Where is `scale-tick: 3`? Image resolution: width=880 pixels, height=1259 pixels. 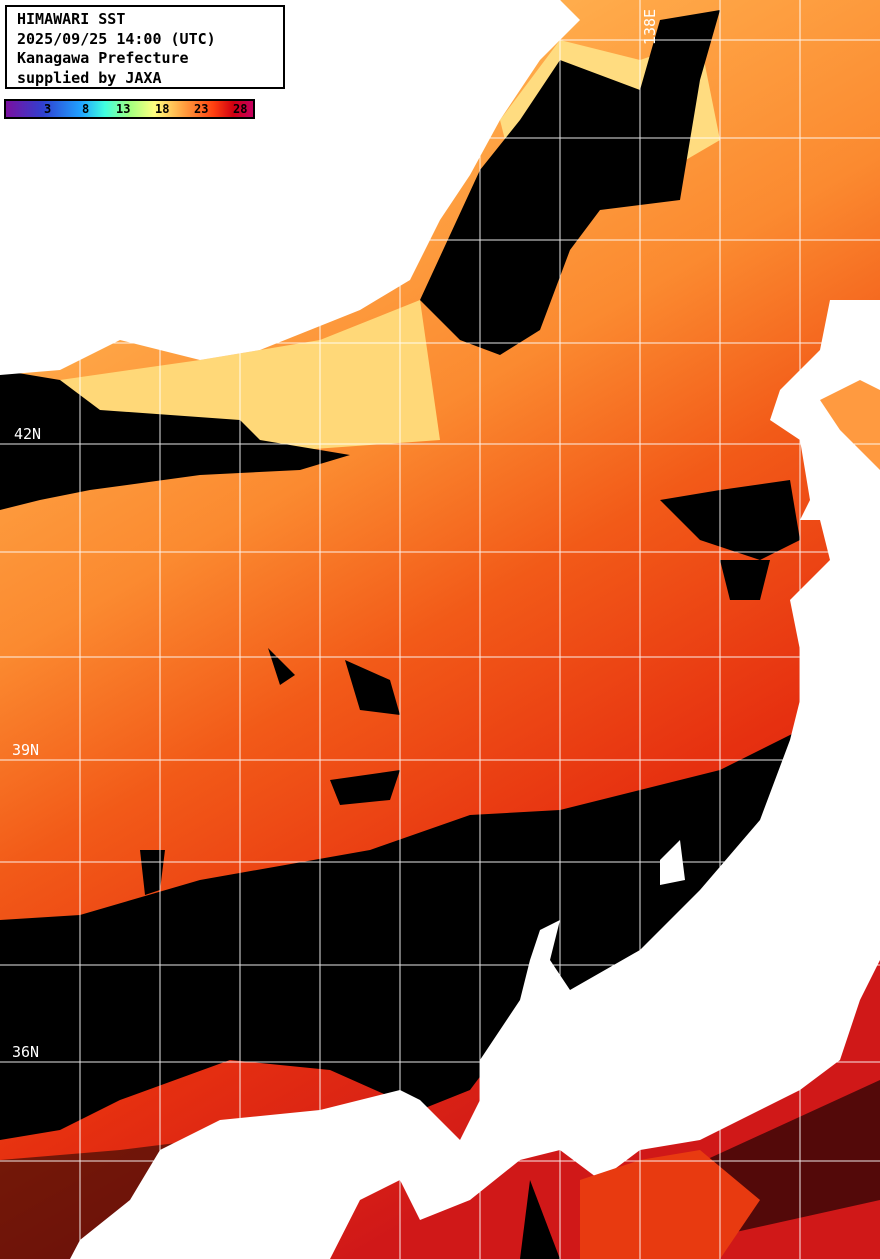 scale-tick: 3 is located at coordinates (48, 109).